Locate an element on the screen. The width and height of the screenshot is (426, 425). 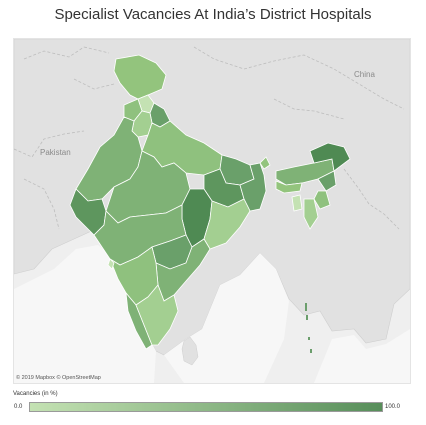
legend-color-ramp is located at coordinates (206, 407).